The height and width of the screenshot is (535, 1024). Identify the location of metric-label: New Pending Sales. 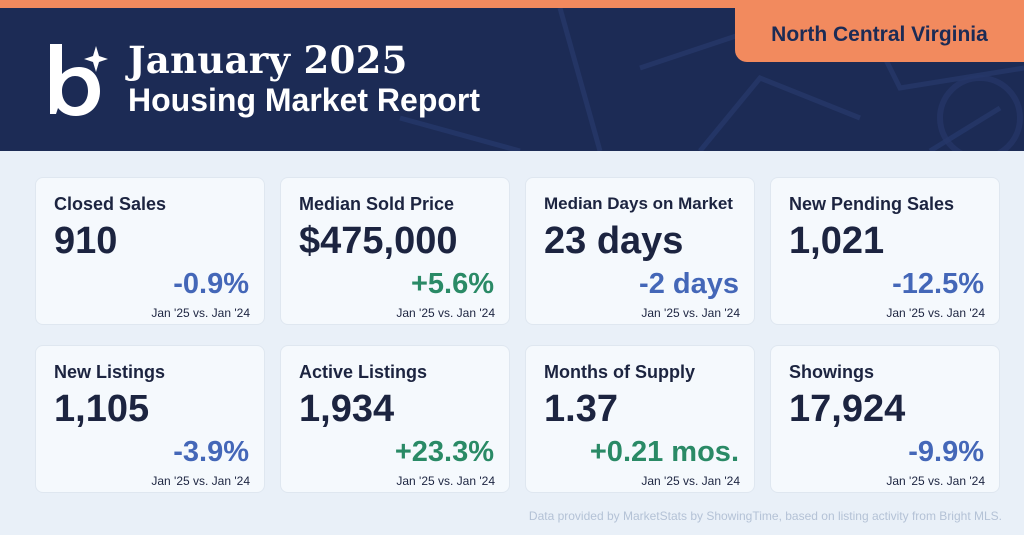
(872, 204).